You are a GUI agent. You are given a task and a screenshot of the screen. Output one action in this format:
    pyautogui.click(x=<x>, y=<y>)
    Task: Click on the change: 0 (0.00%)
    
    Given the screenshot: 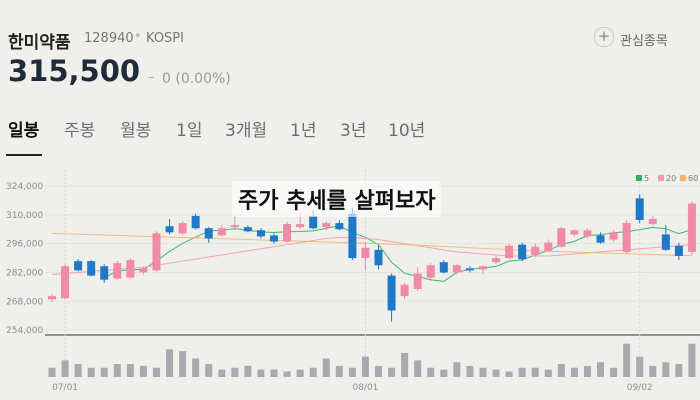 What is the action you would take?
    pyautogui.click(x=196, y=79)
    